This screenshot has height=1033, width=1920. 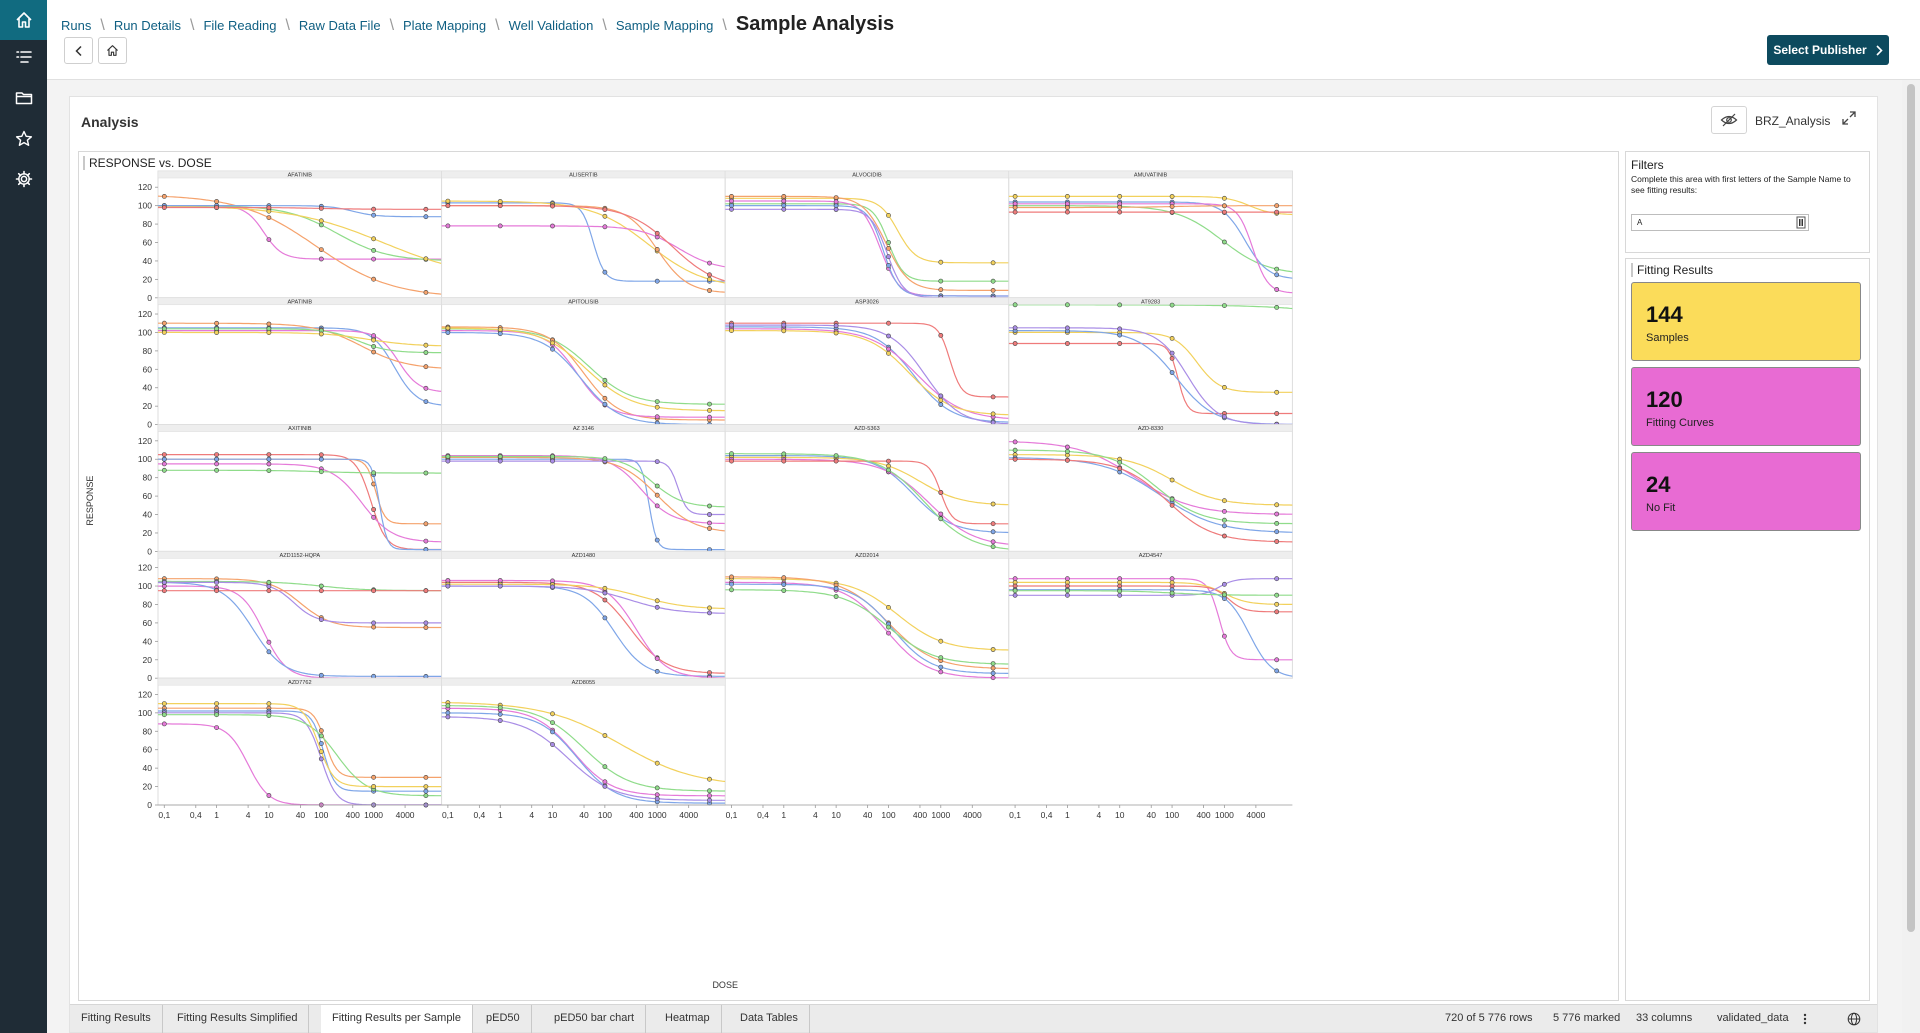 I want to click on nav-home, so click(x=23, y=20).